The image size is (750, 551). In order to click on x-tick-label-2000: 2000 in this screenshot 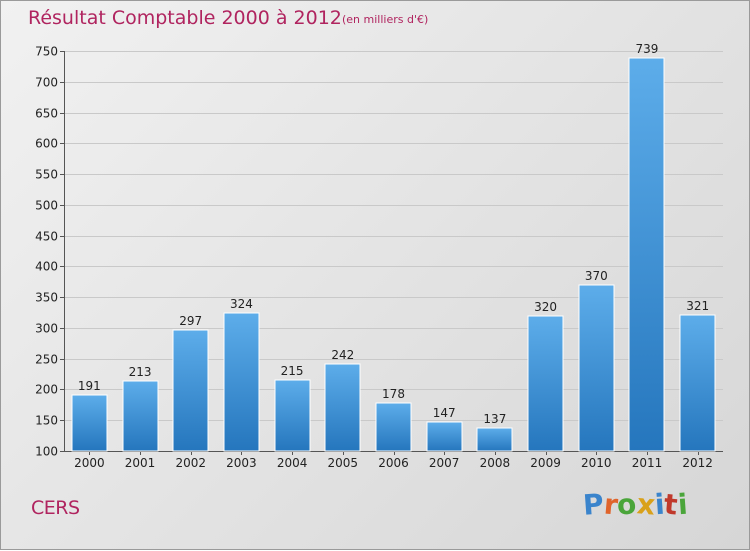, I will do `click(89, 463)`.